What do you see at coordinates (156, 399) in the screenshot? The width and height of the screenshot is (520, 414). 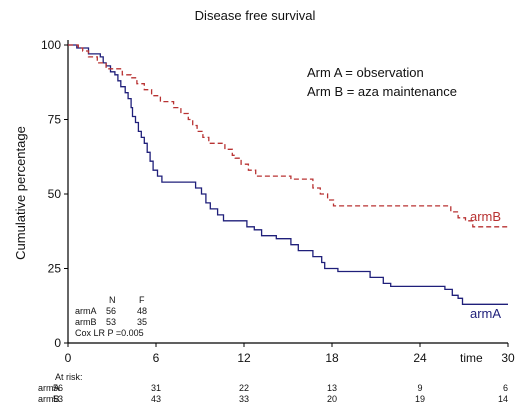 I see `at-risk-value: 43` at bounding box center [156, 399].